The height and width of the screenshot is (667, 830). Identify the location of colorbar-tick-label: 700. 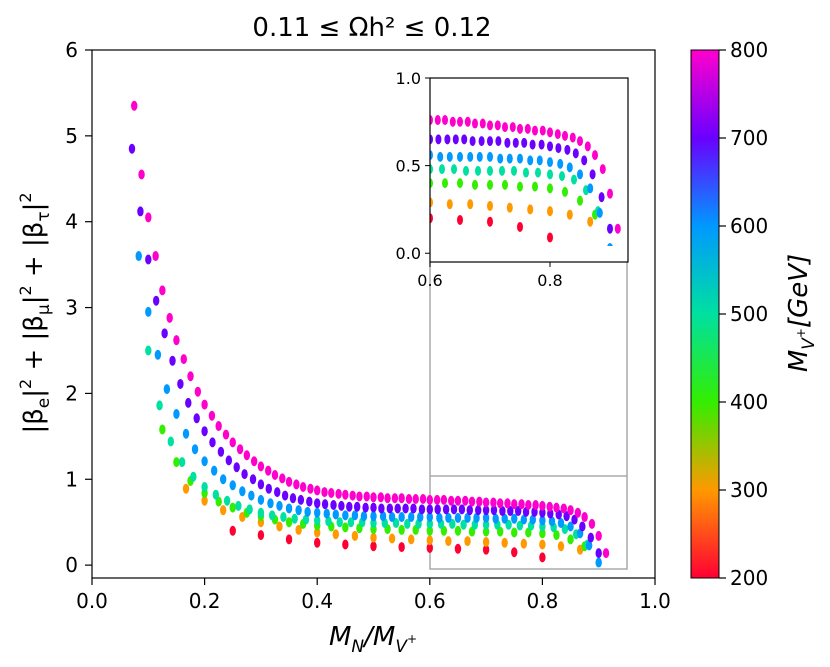
(749, 138).